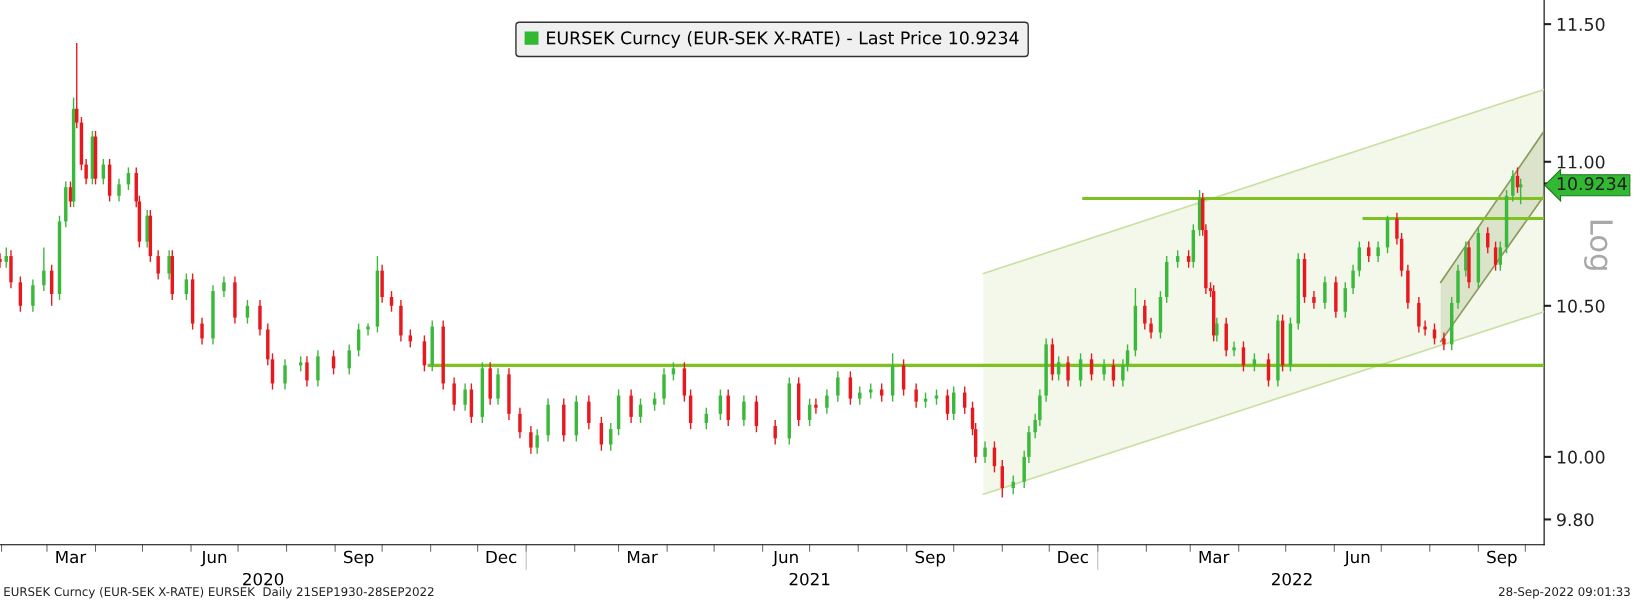  Describe the element at coordinates (1564, 593) in the screenshot. I see `text: 28-Sep-2022 09:01:33` at that location.